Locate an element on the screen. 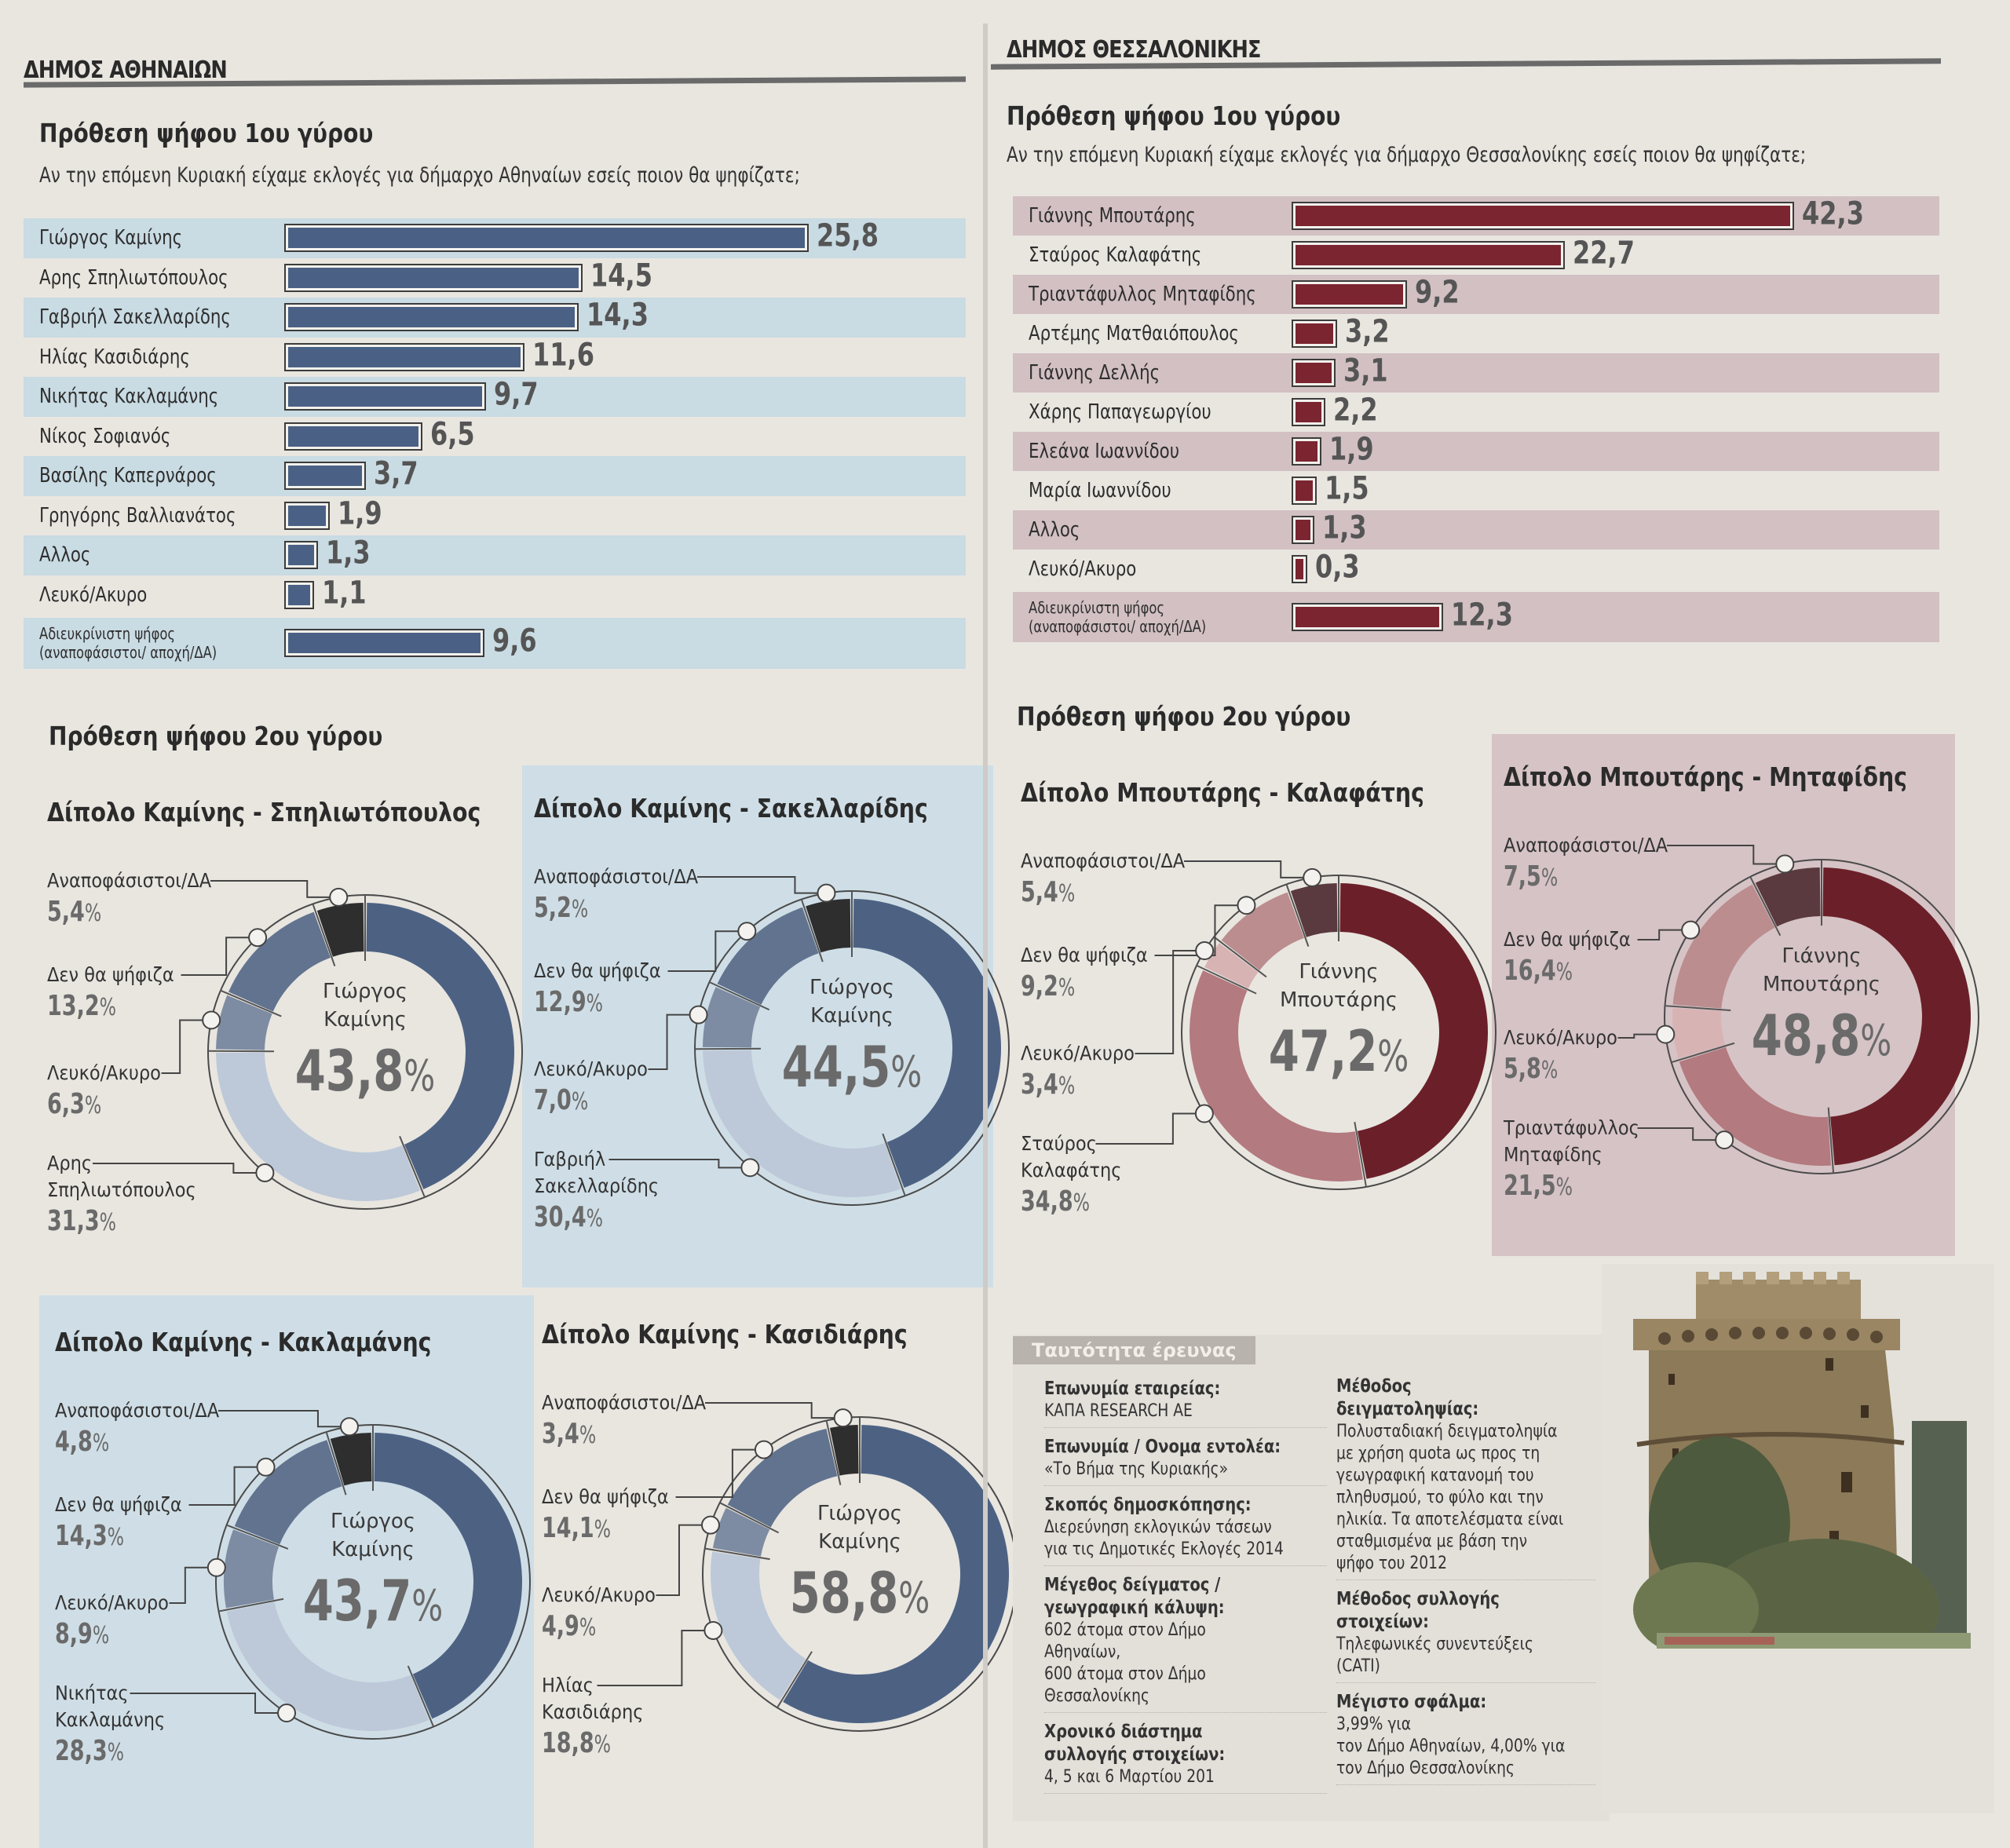 Image resolution: width=2010 pixels, height=1848 pixels. donut-center-label: Γιώργος Καμίνης is located at coordinates (373, 1535).